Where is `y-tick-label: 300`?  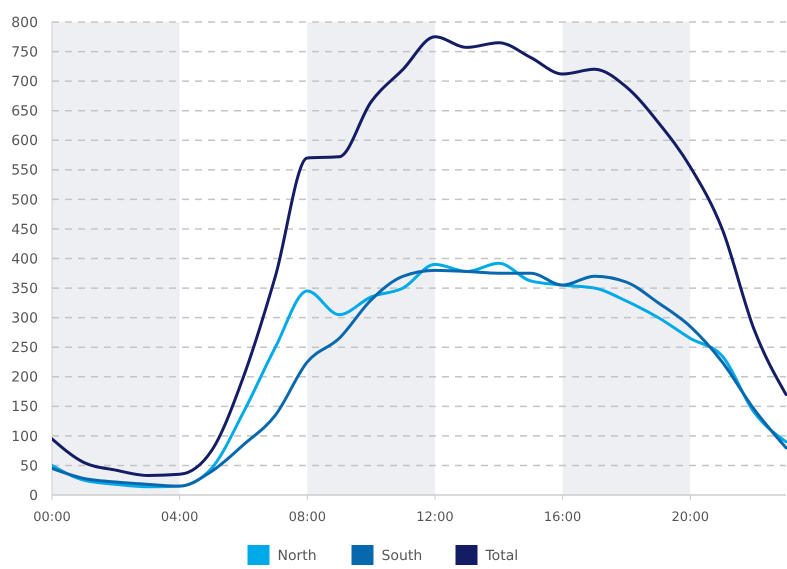 y-tick-label: 300 is located at coordinates (24, 318).